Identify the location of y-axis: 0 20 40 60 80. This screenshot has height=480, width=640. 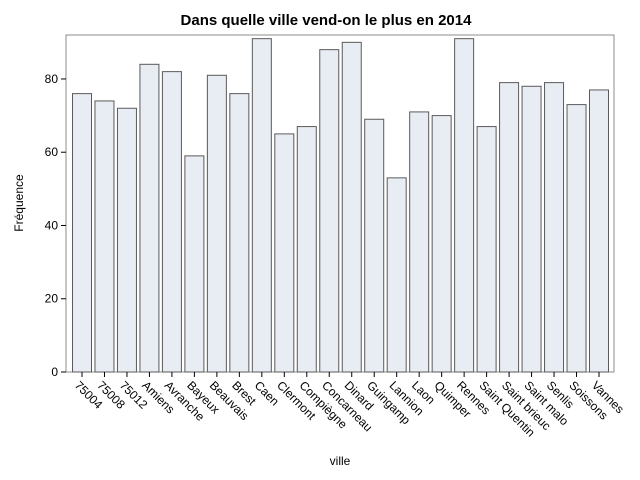
(55, 225).